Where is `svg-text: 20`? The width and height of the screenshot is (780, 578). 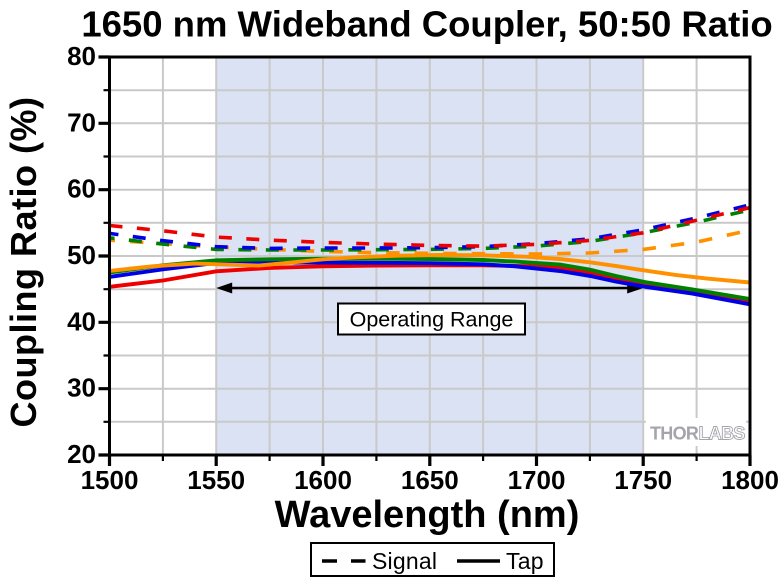 svg-text: 20 is located at coordinates (81, 454).